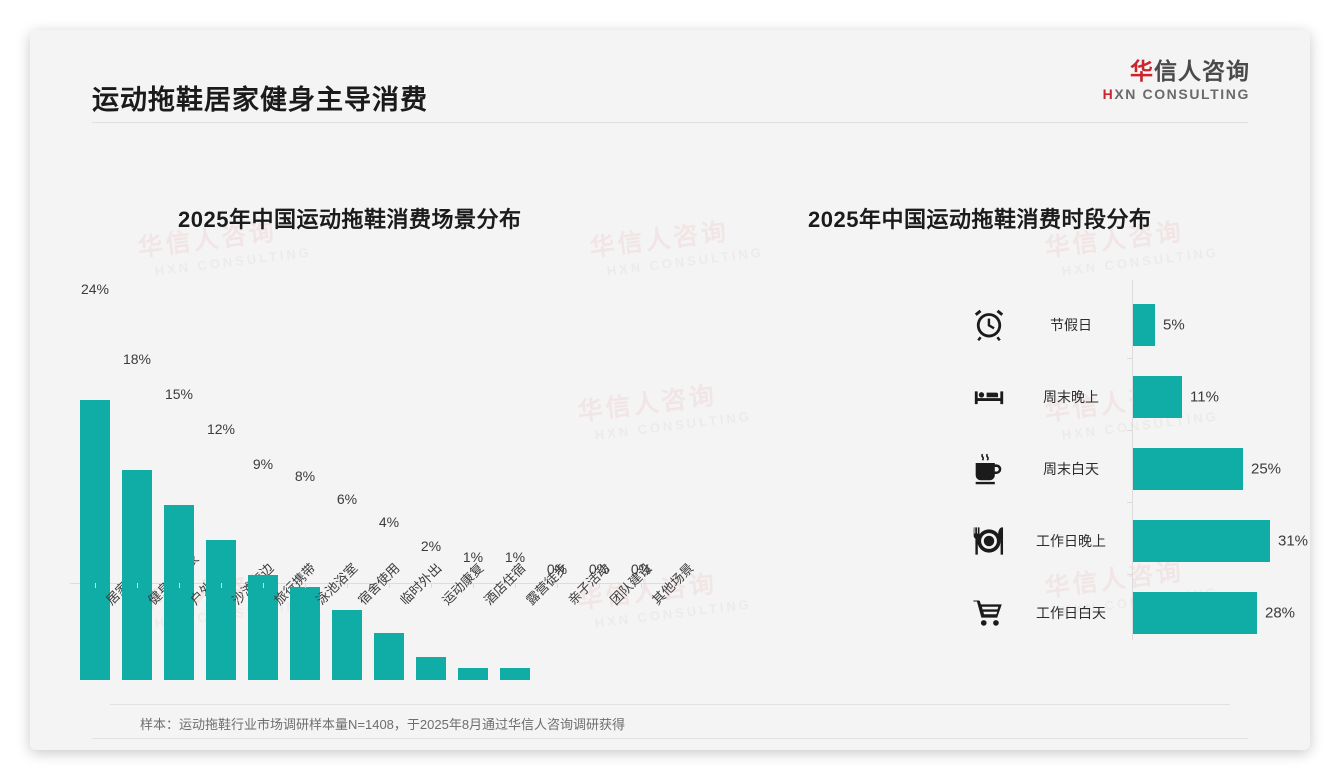 Image resolution: width=1340 pixels, height=780 pixels. I want to click on timeslot-row: 周末晚上 11%, so click(1110, 397).